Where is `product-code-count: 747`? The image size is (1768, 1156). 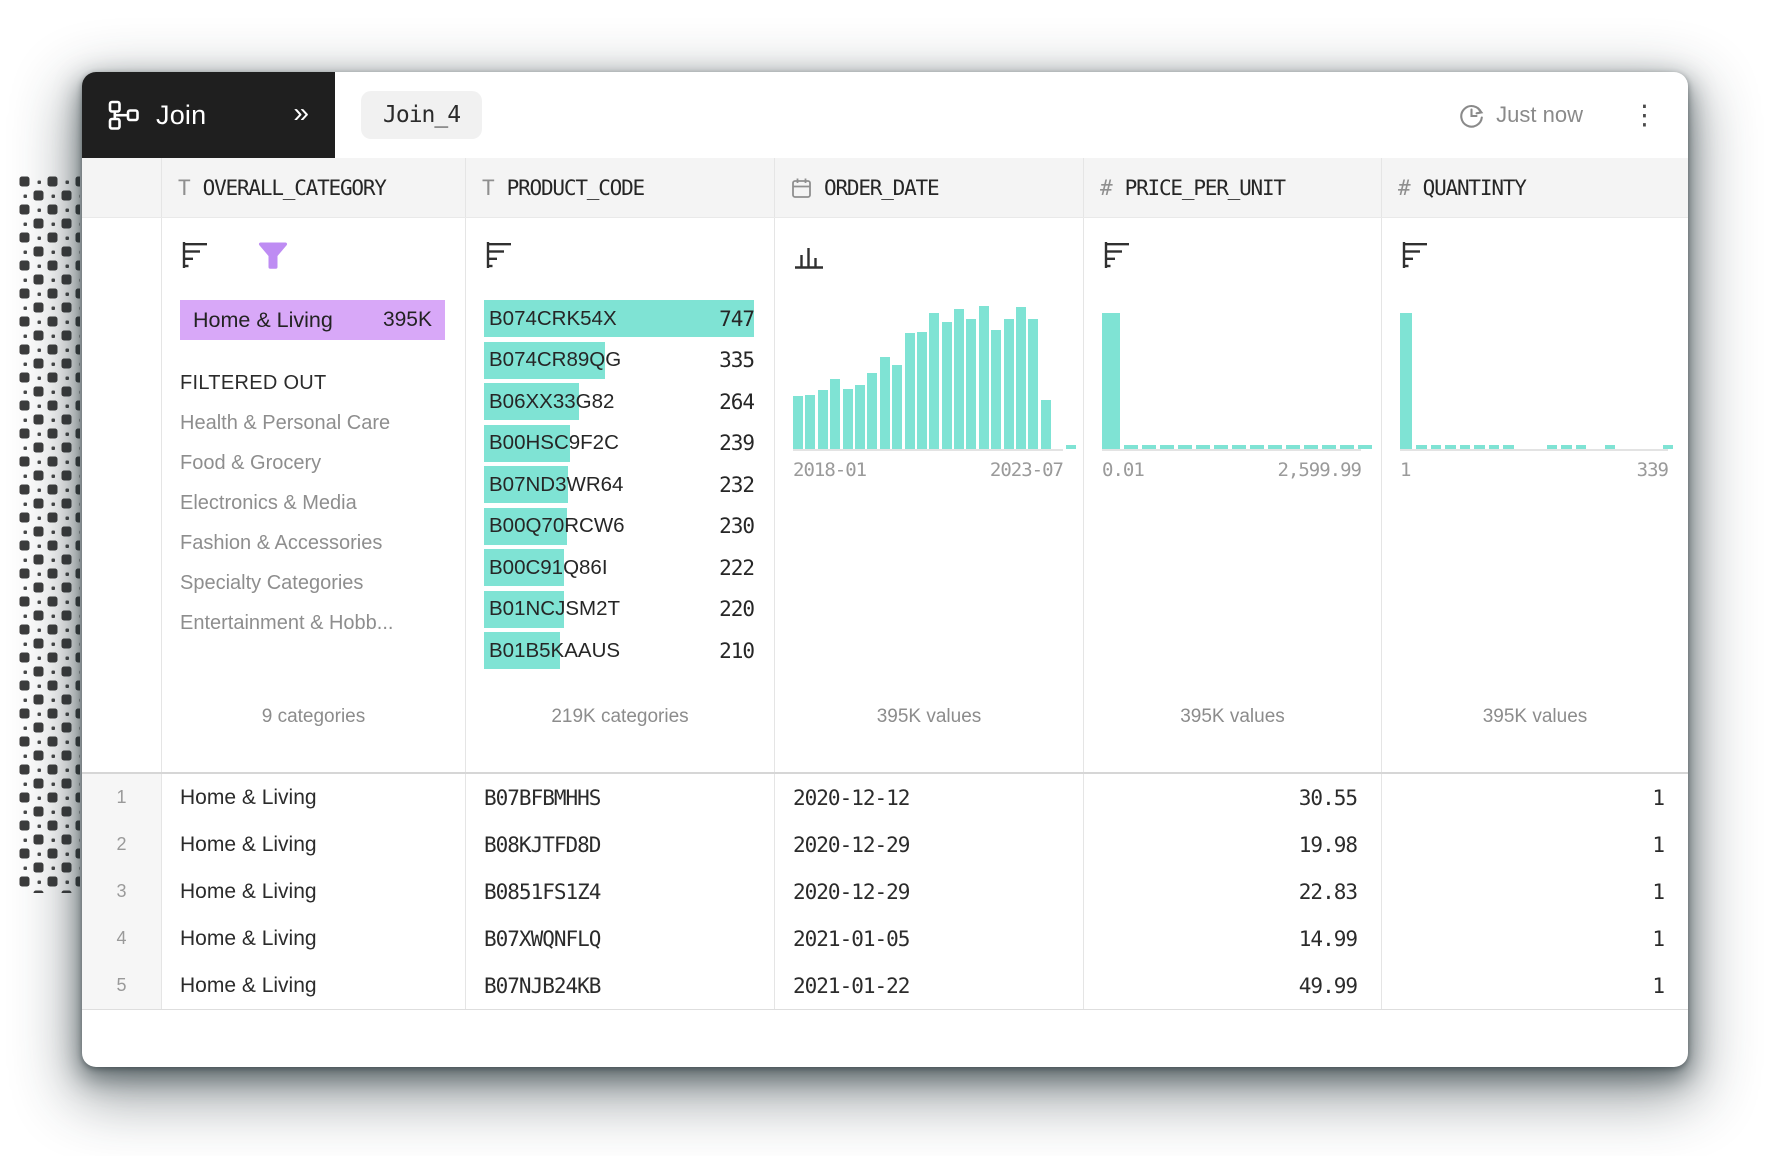 product-code-count: 747 is located at coordinates (737, 318).